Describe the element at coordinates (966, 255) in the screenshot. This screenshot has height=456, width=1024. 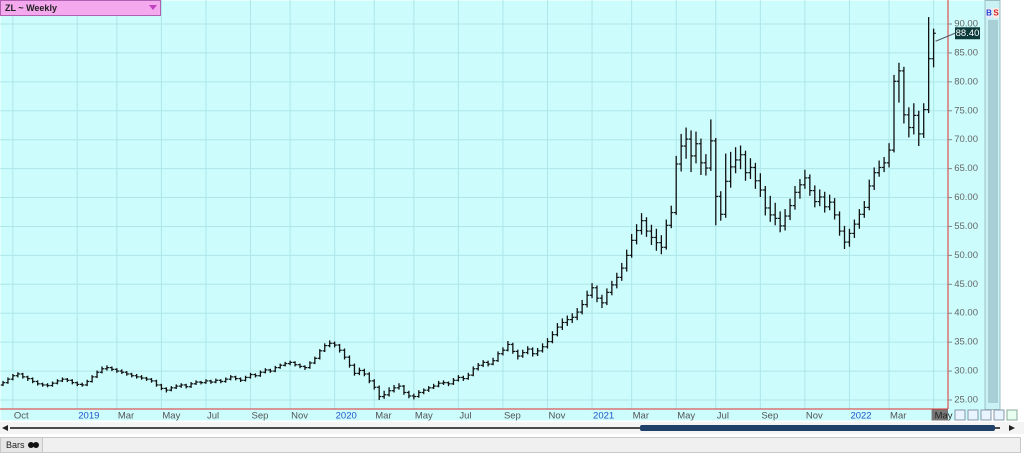
I see `y-tick-label: 50.00` at that location.